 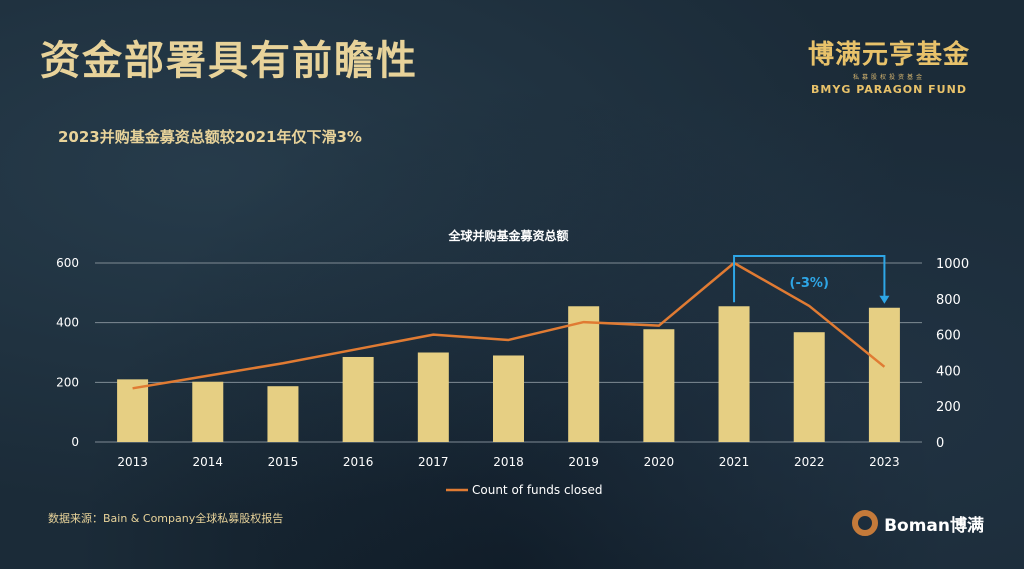 What do you see at coordinates (952, 264) in the screenshot?
I see `y-right-tick-label: 1000` at bounding box center [952, 264].